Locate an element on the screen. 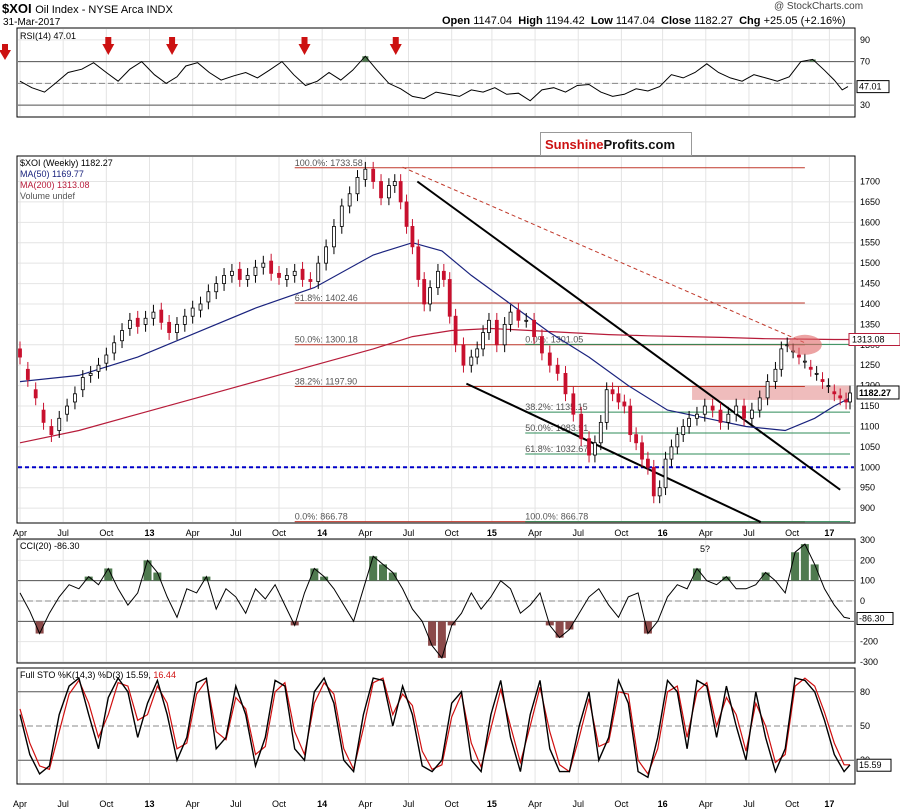  close-value-label: 1182.27 is located at coordinates (875, 393).